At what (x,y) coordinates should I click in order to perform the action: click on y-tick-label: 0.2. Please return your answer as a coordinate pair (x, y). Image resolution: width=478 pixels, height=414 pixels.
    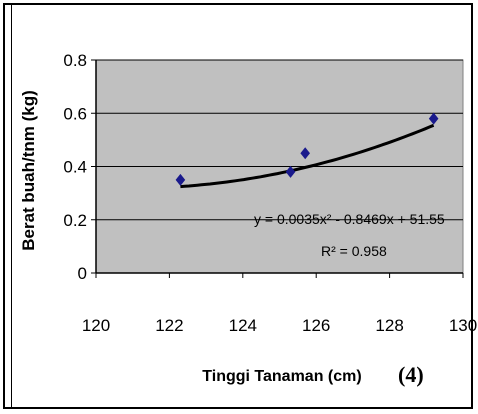
    Looking at the image, I should click on (75, 220).